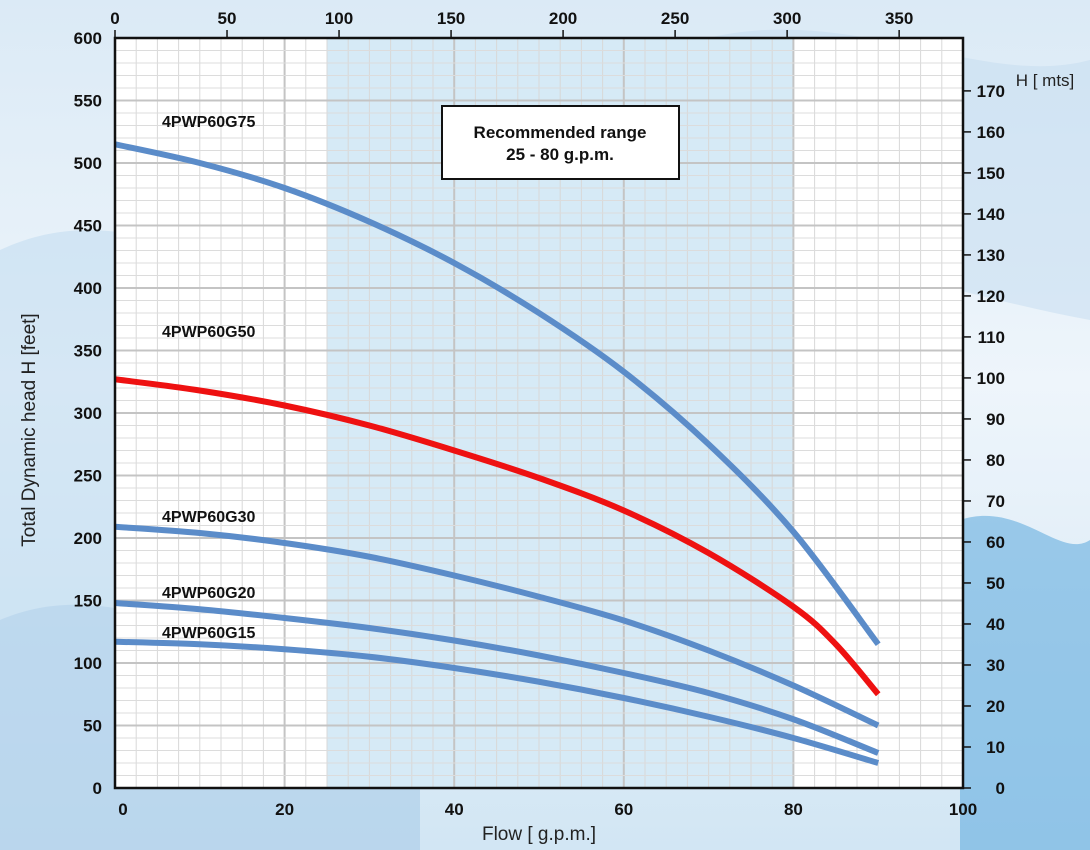 The image size is (1090, 850). I want to click on recommended-range-box: Recommended range 25 - 80 g.p.m., so click(560, 142).